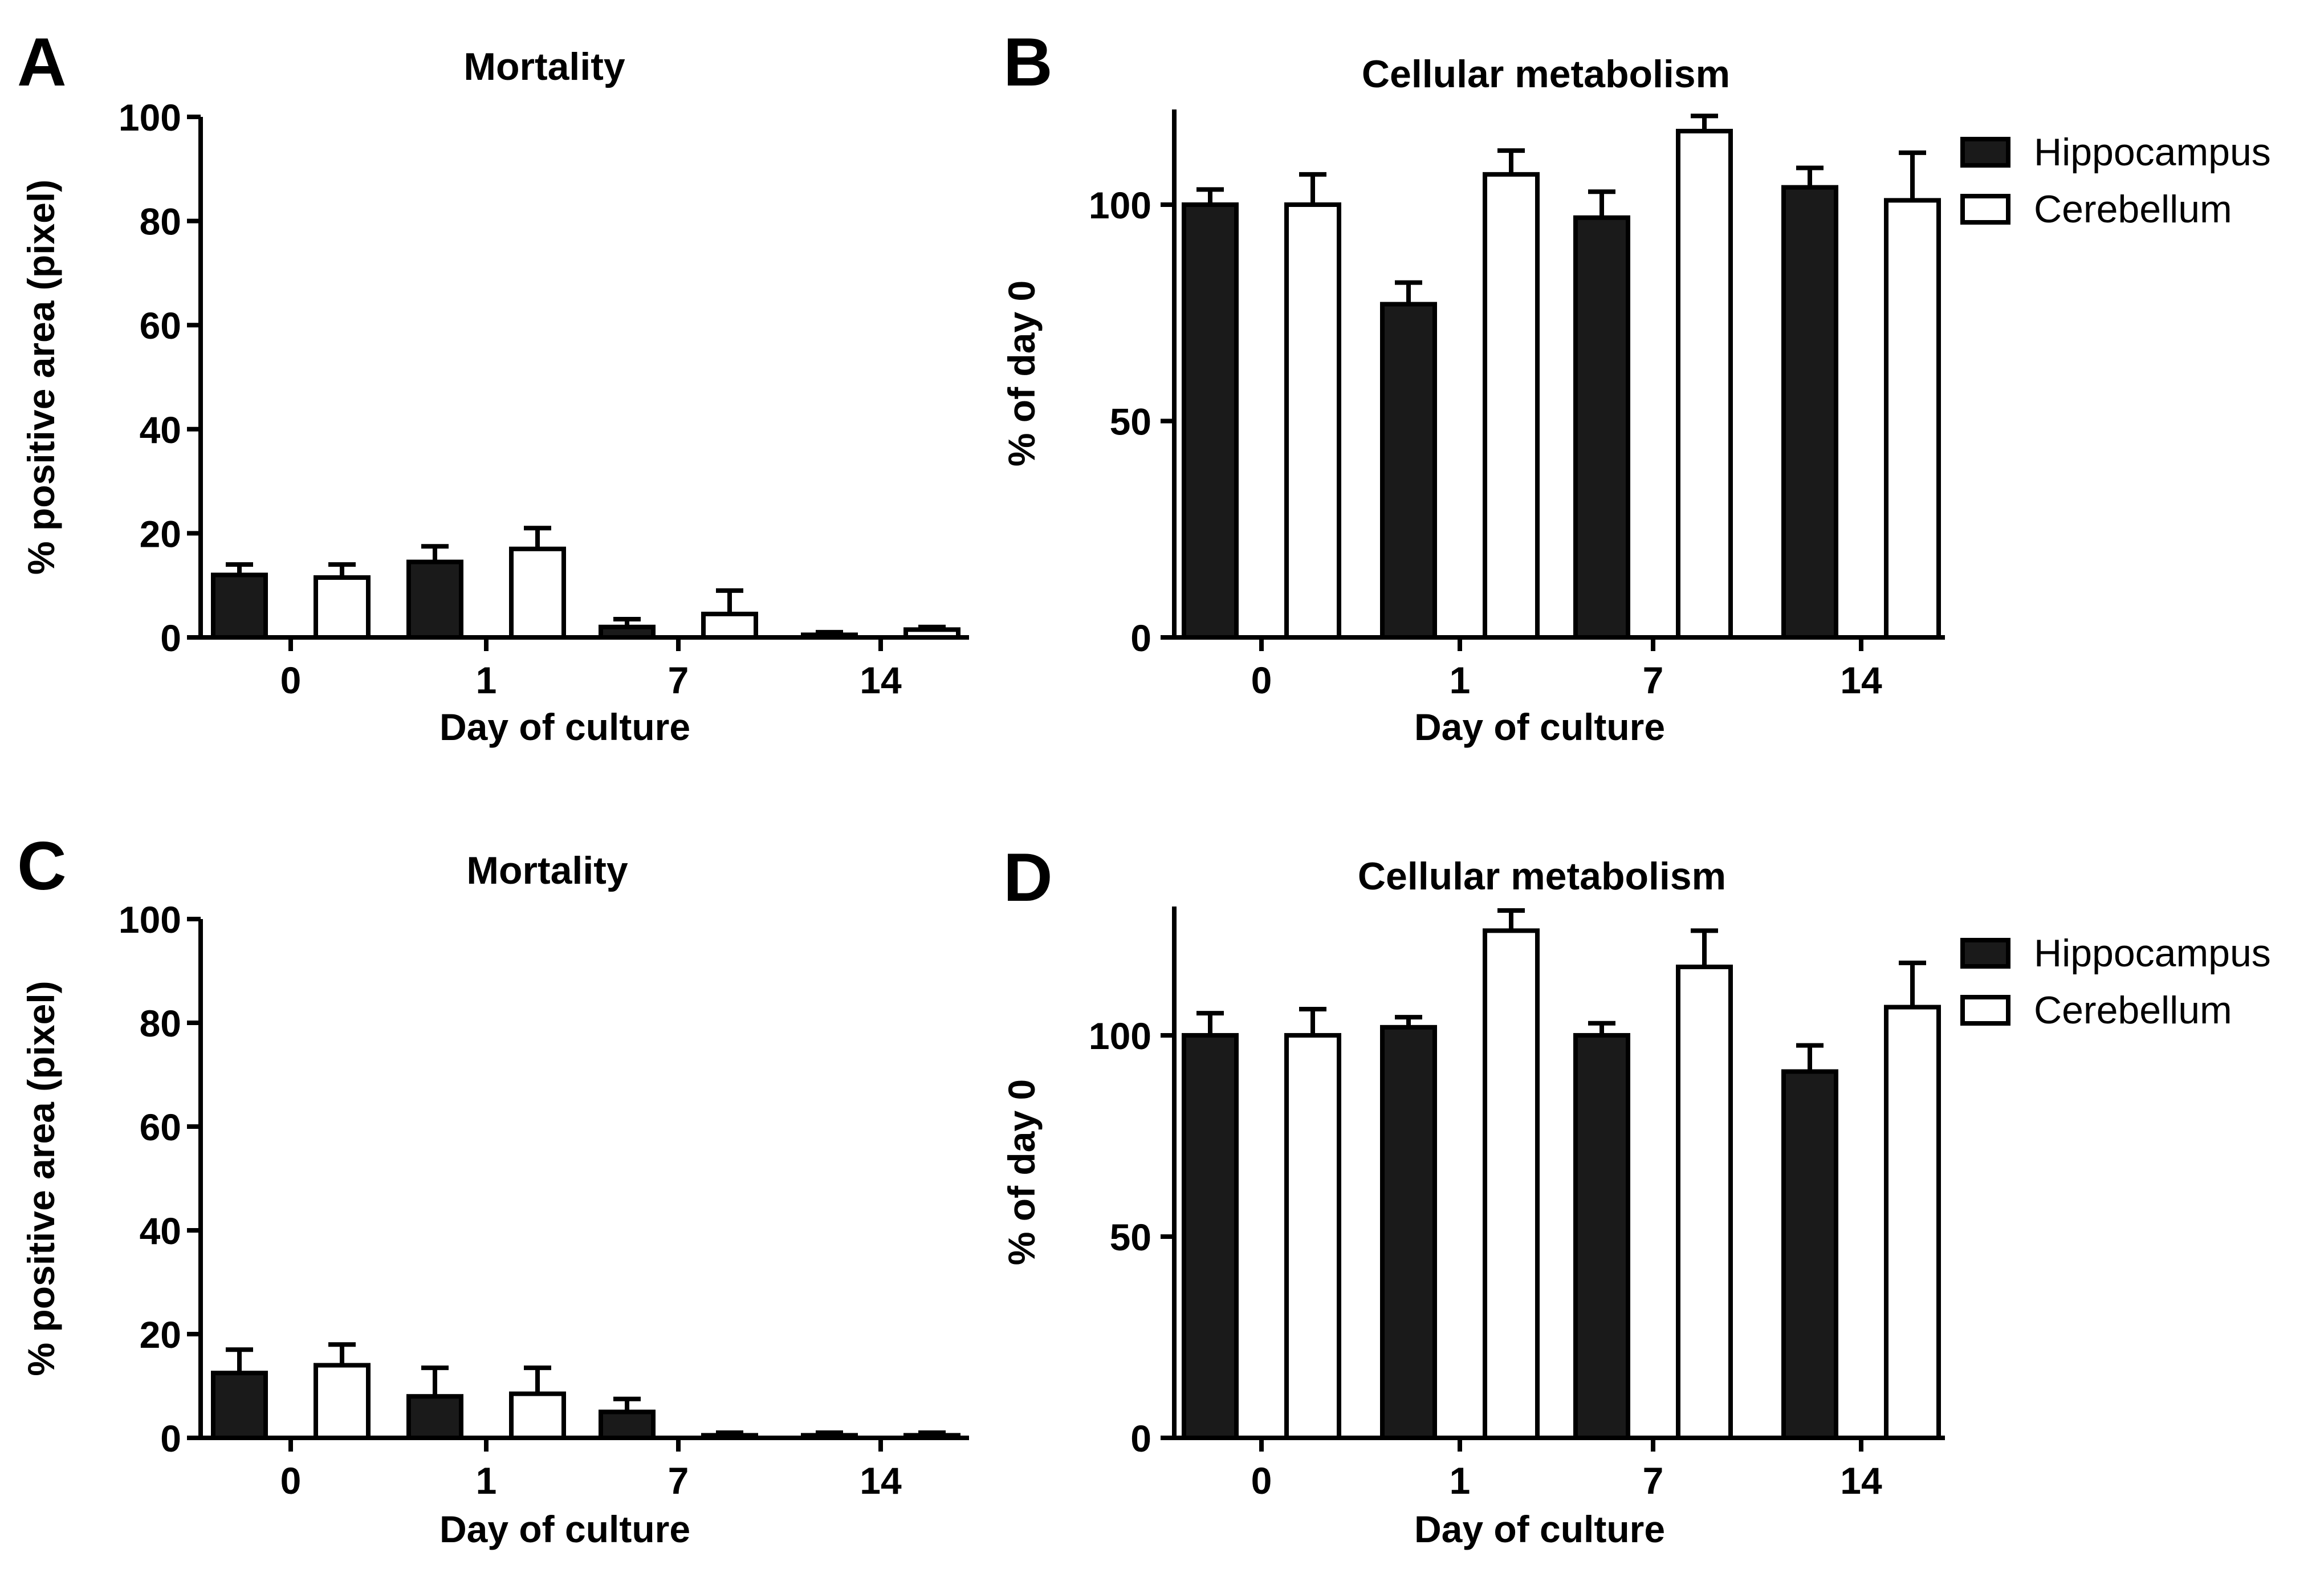  What do you see at coordinates (42, 866) in the screenshot?
I see `panel-letter: C` at bounding box center [42, 866].